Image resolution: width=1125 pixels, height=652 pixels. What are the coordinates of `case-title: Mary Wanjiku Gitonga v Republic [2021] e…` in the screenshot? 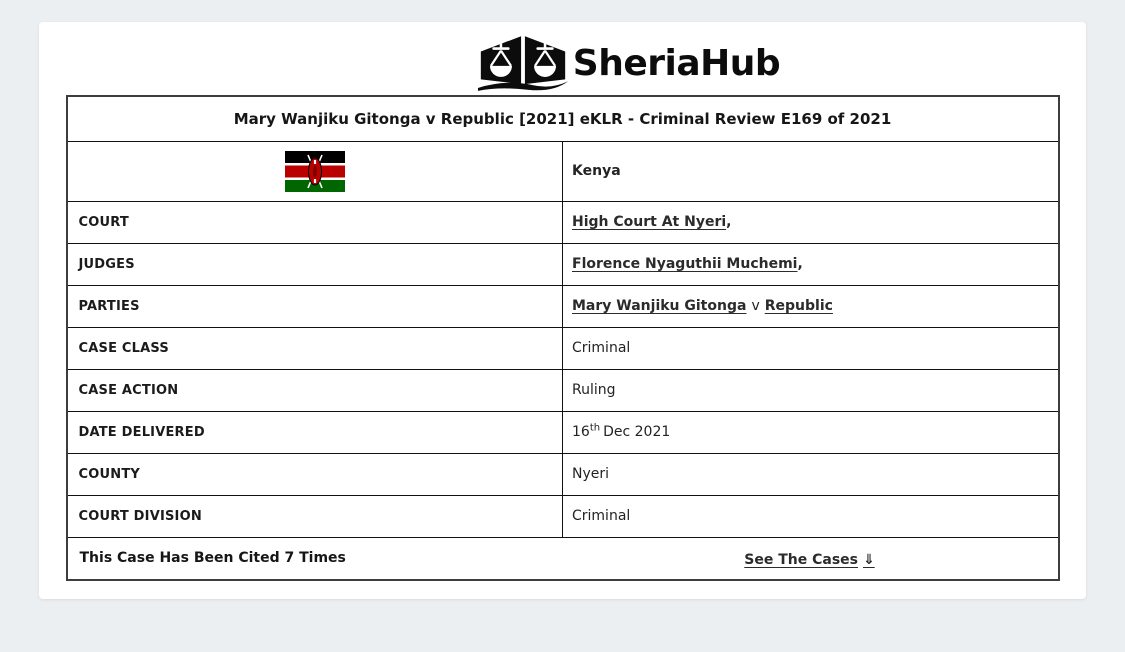 It's located at (562, 118).